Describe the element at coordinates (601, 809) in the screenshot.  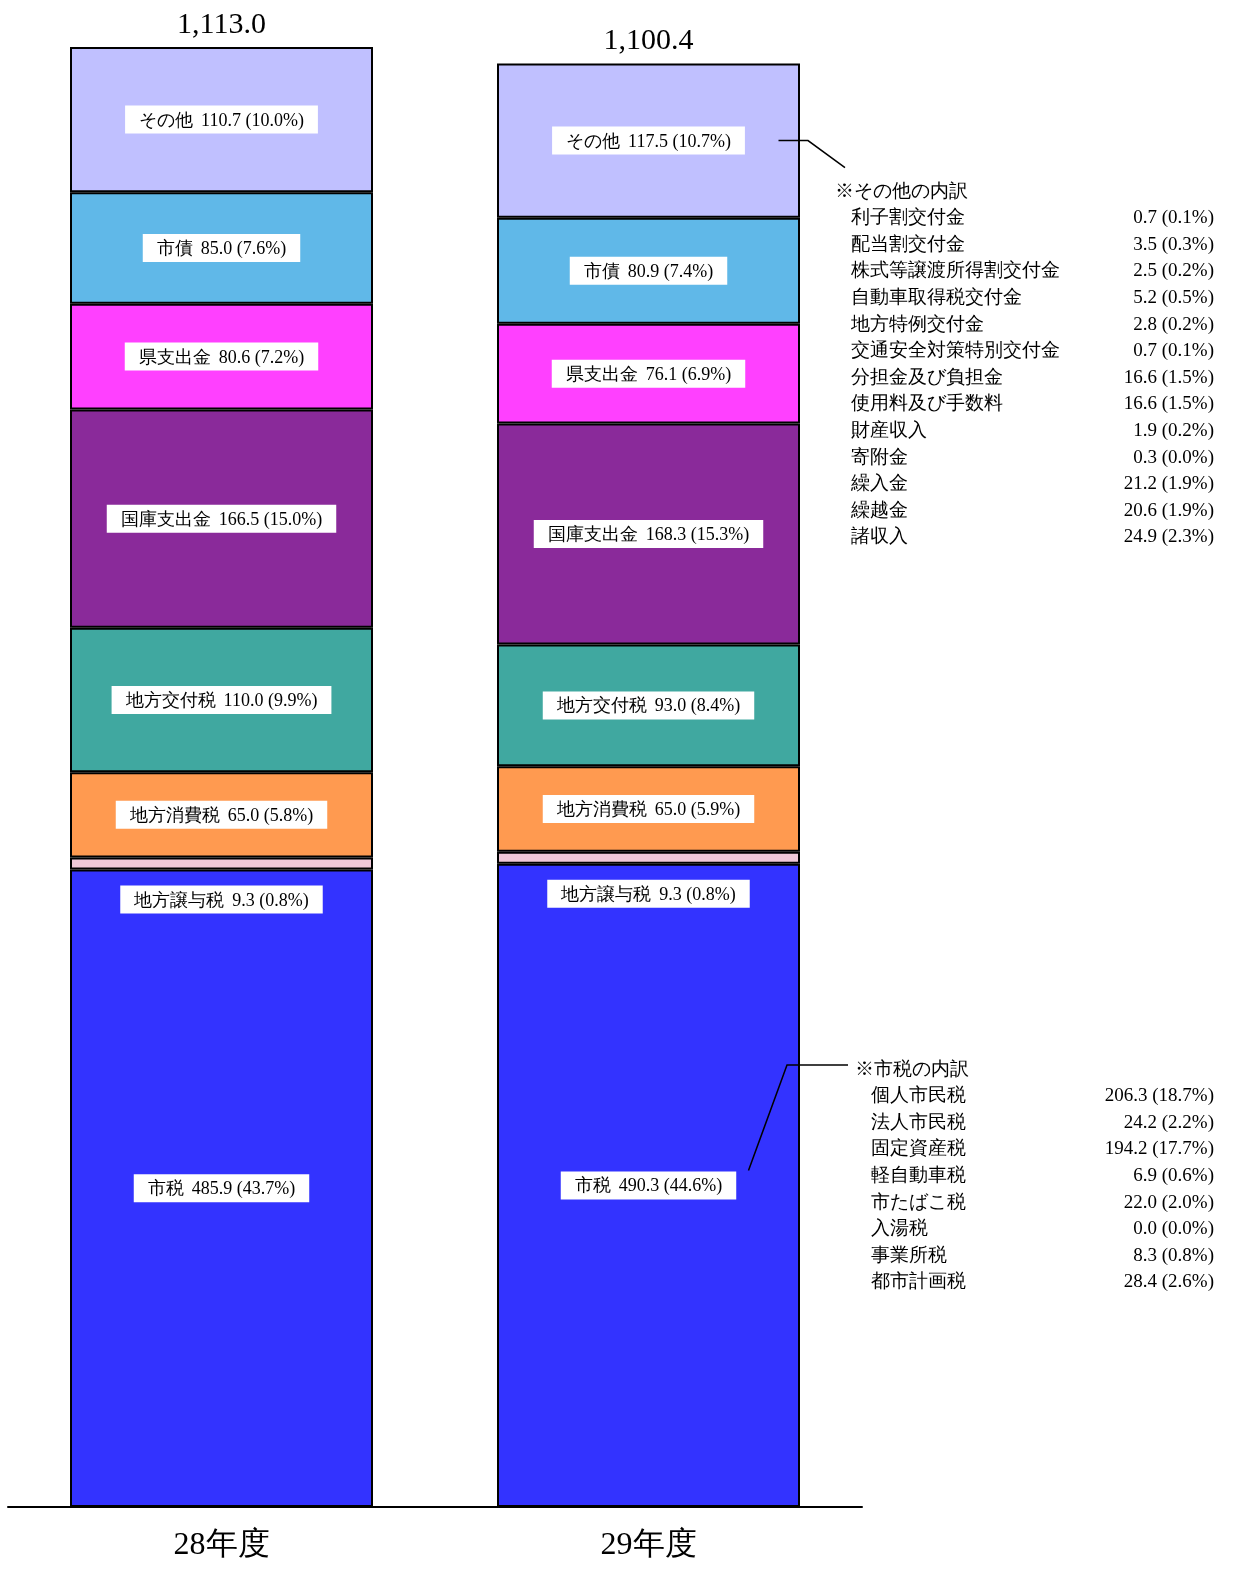
I see `text: 地方消費税` at that location.